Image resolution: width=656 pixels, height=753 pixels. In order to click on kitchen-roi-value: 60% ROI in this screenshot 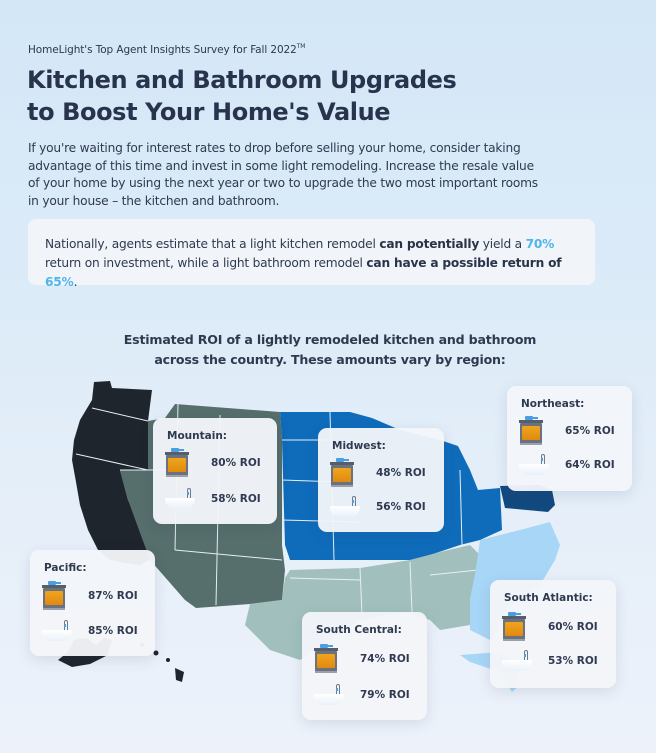, I will do `click(573, 627)`.